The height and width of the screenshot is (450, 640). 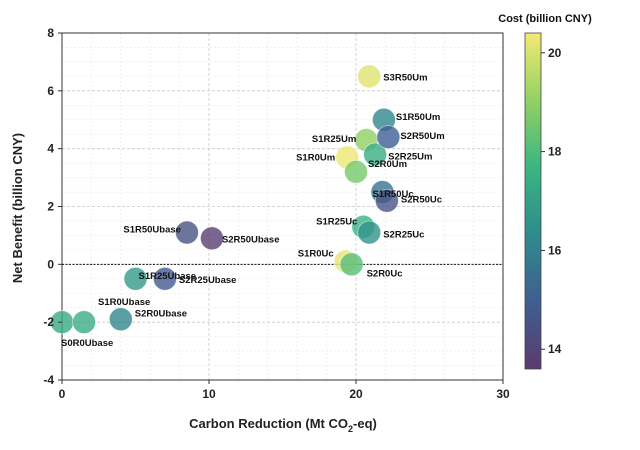 I want to click on y-tick-label: 4, so click(x=50, y=149).